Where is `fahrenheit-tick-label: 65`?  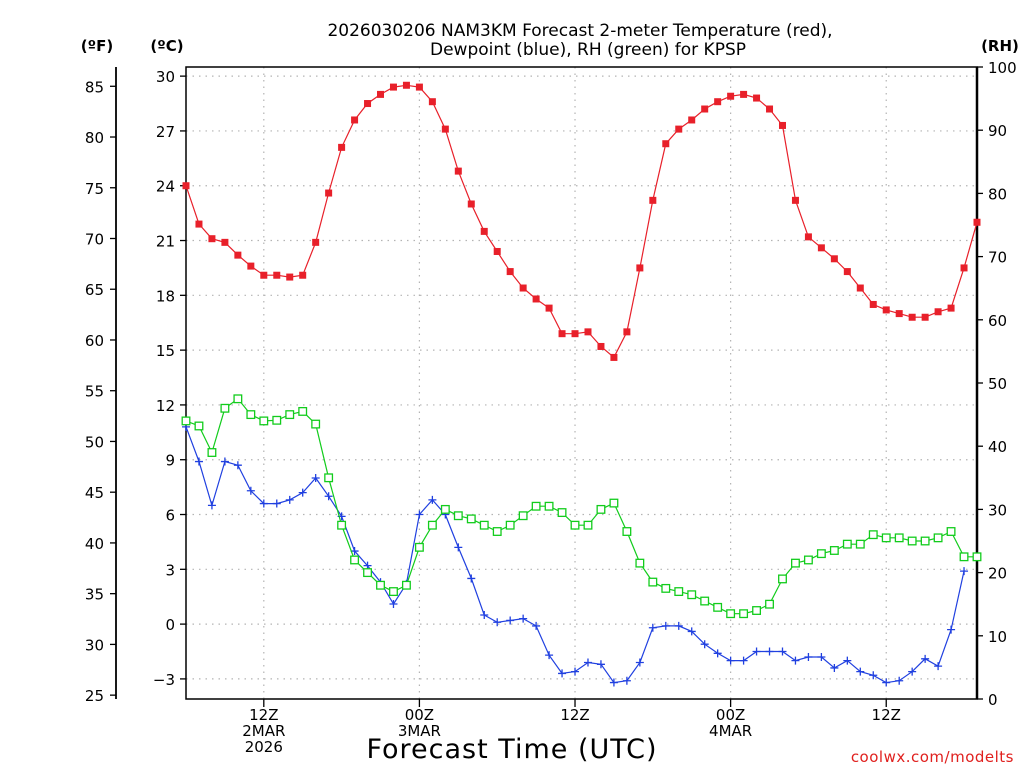
fahrenheit-tick-label: 65 is located at coordinates (94, 290).